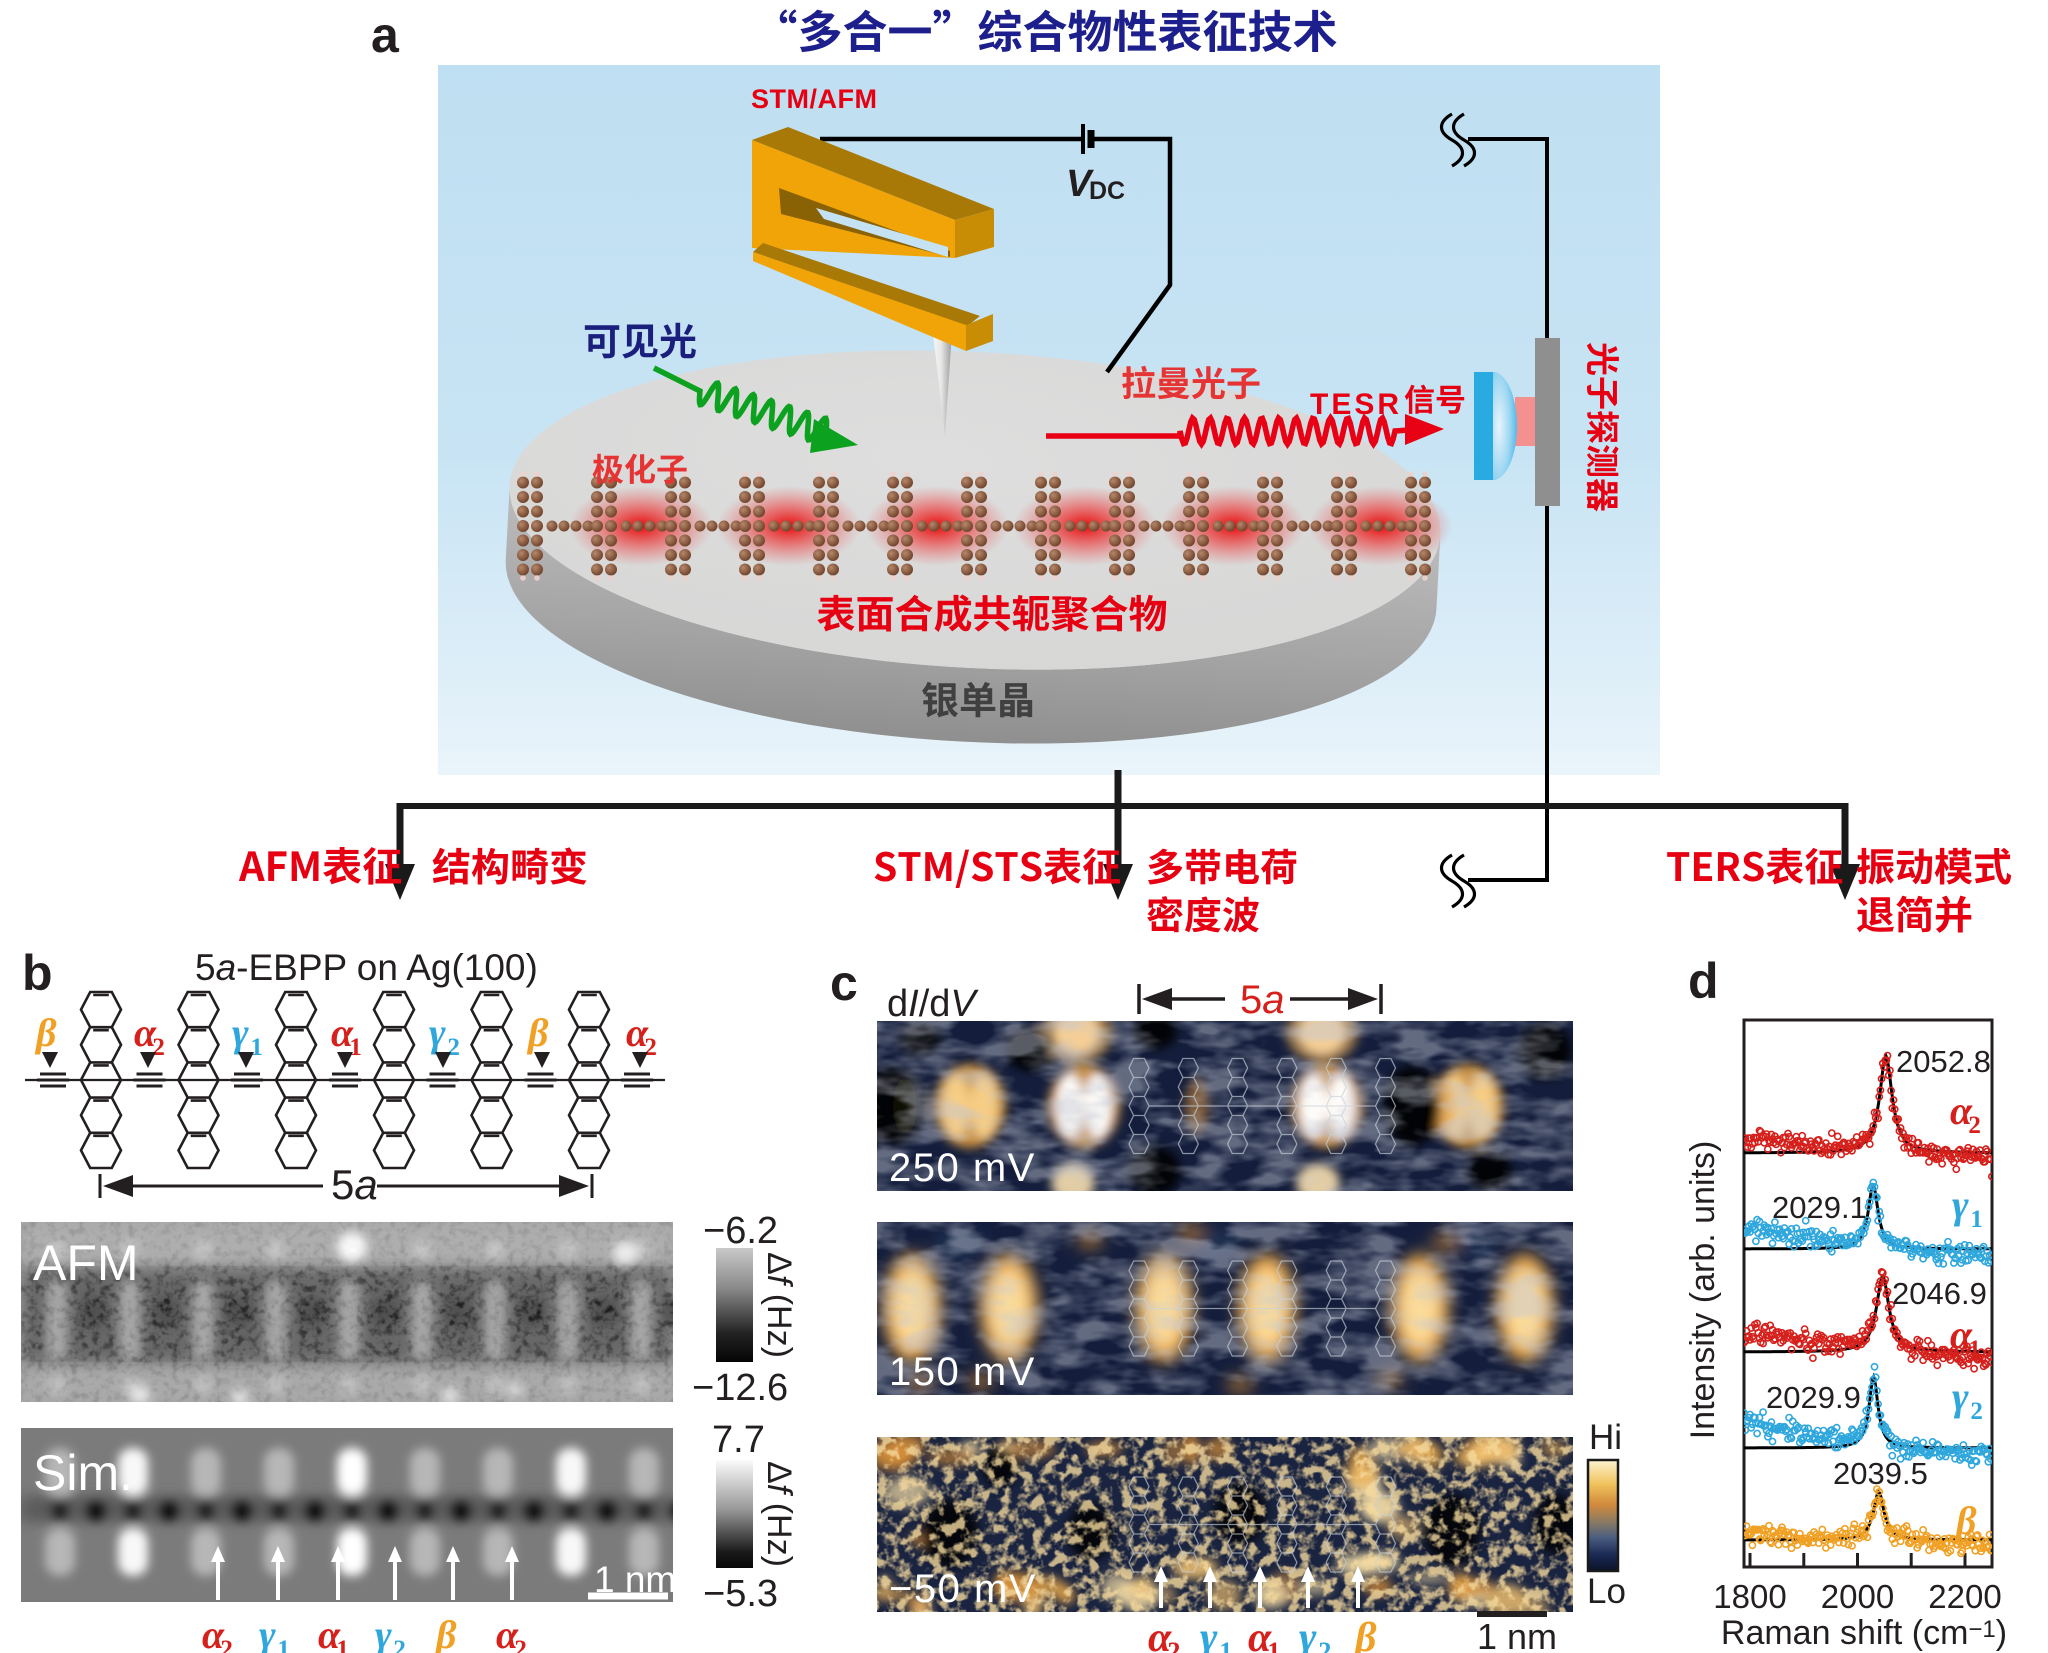 The width and height of the screenshot is (2048, 1653). Describe the element at coordinates (1819, 1207) in the screenshot. I see `svg-text: 2029.1` at that location.